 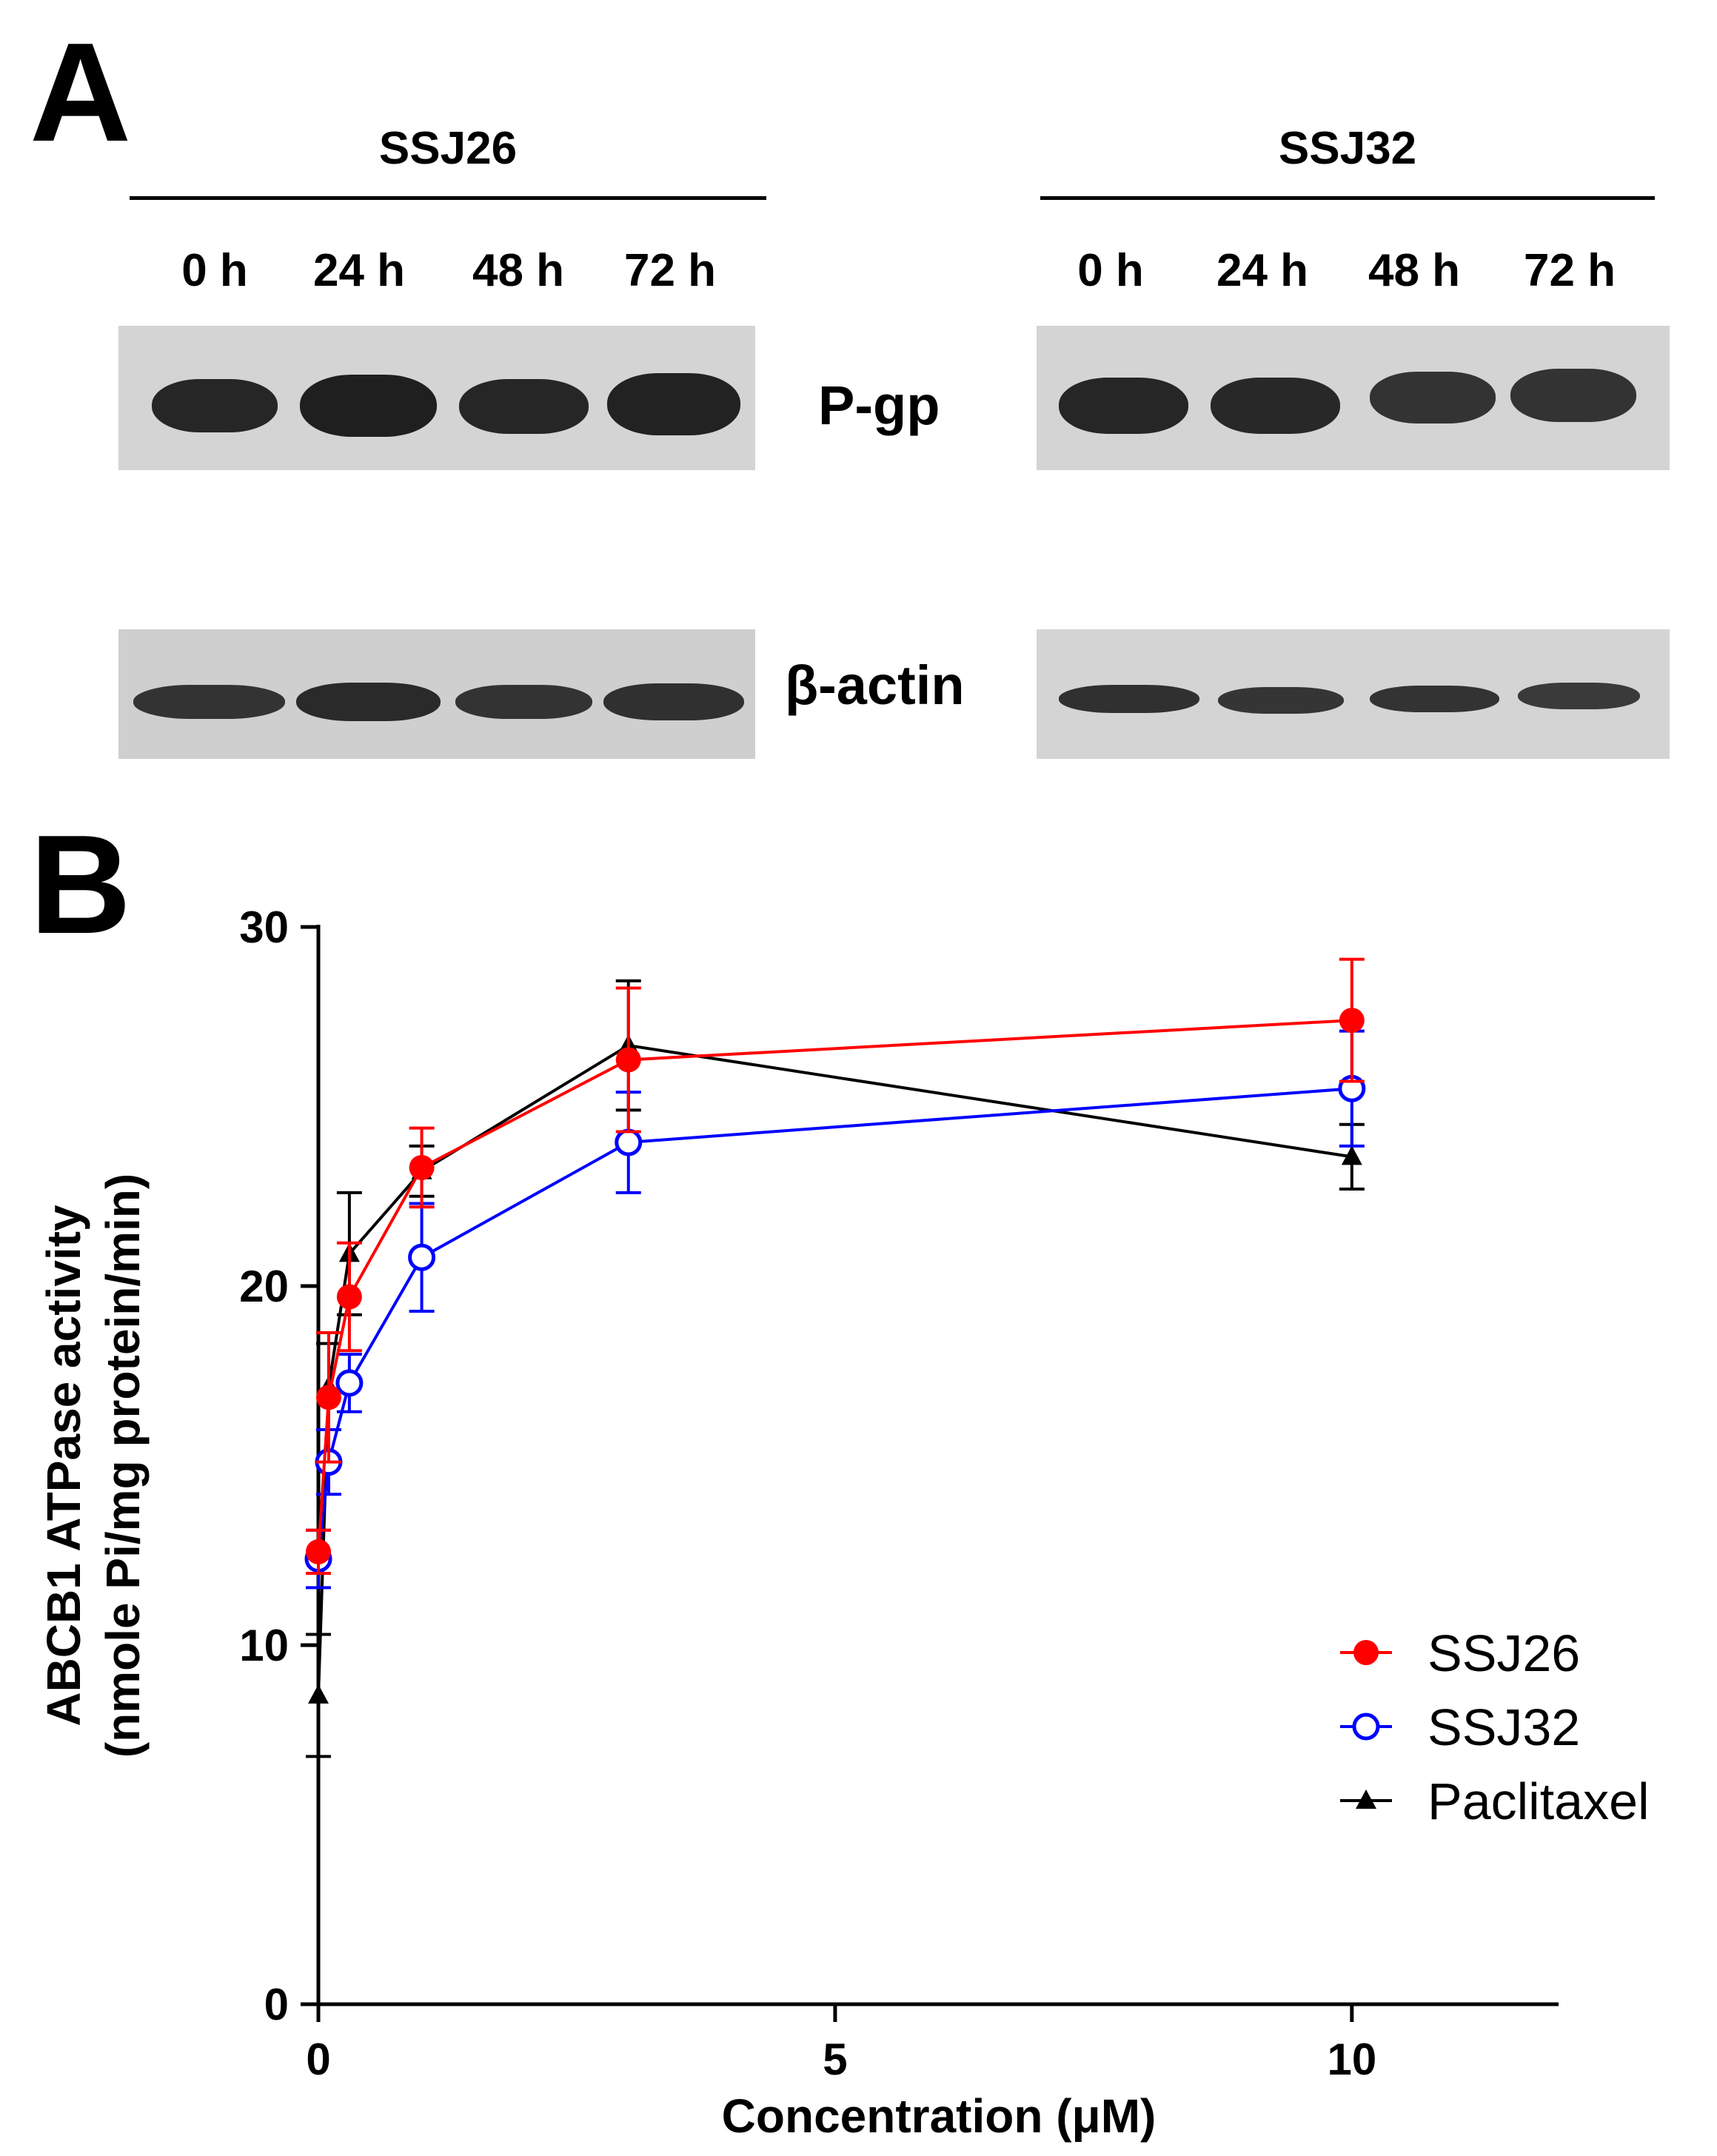 I want to click on group-underline-ssj32, so click(x=1347, y=198).